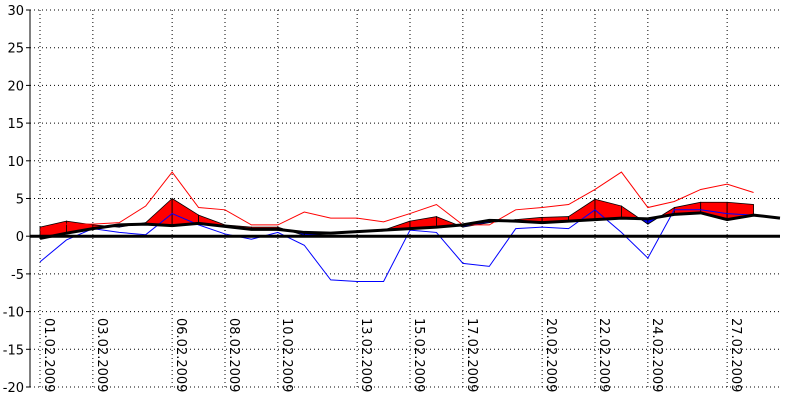 The image size is (800, 400). I want to click on y-tick-label: -5, so click(17, 275).